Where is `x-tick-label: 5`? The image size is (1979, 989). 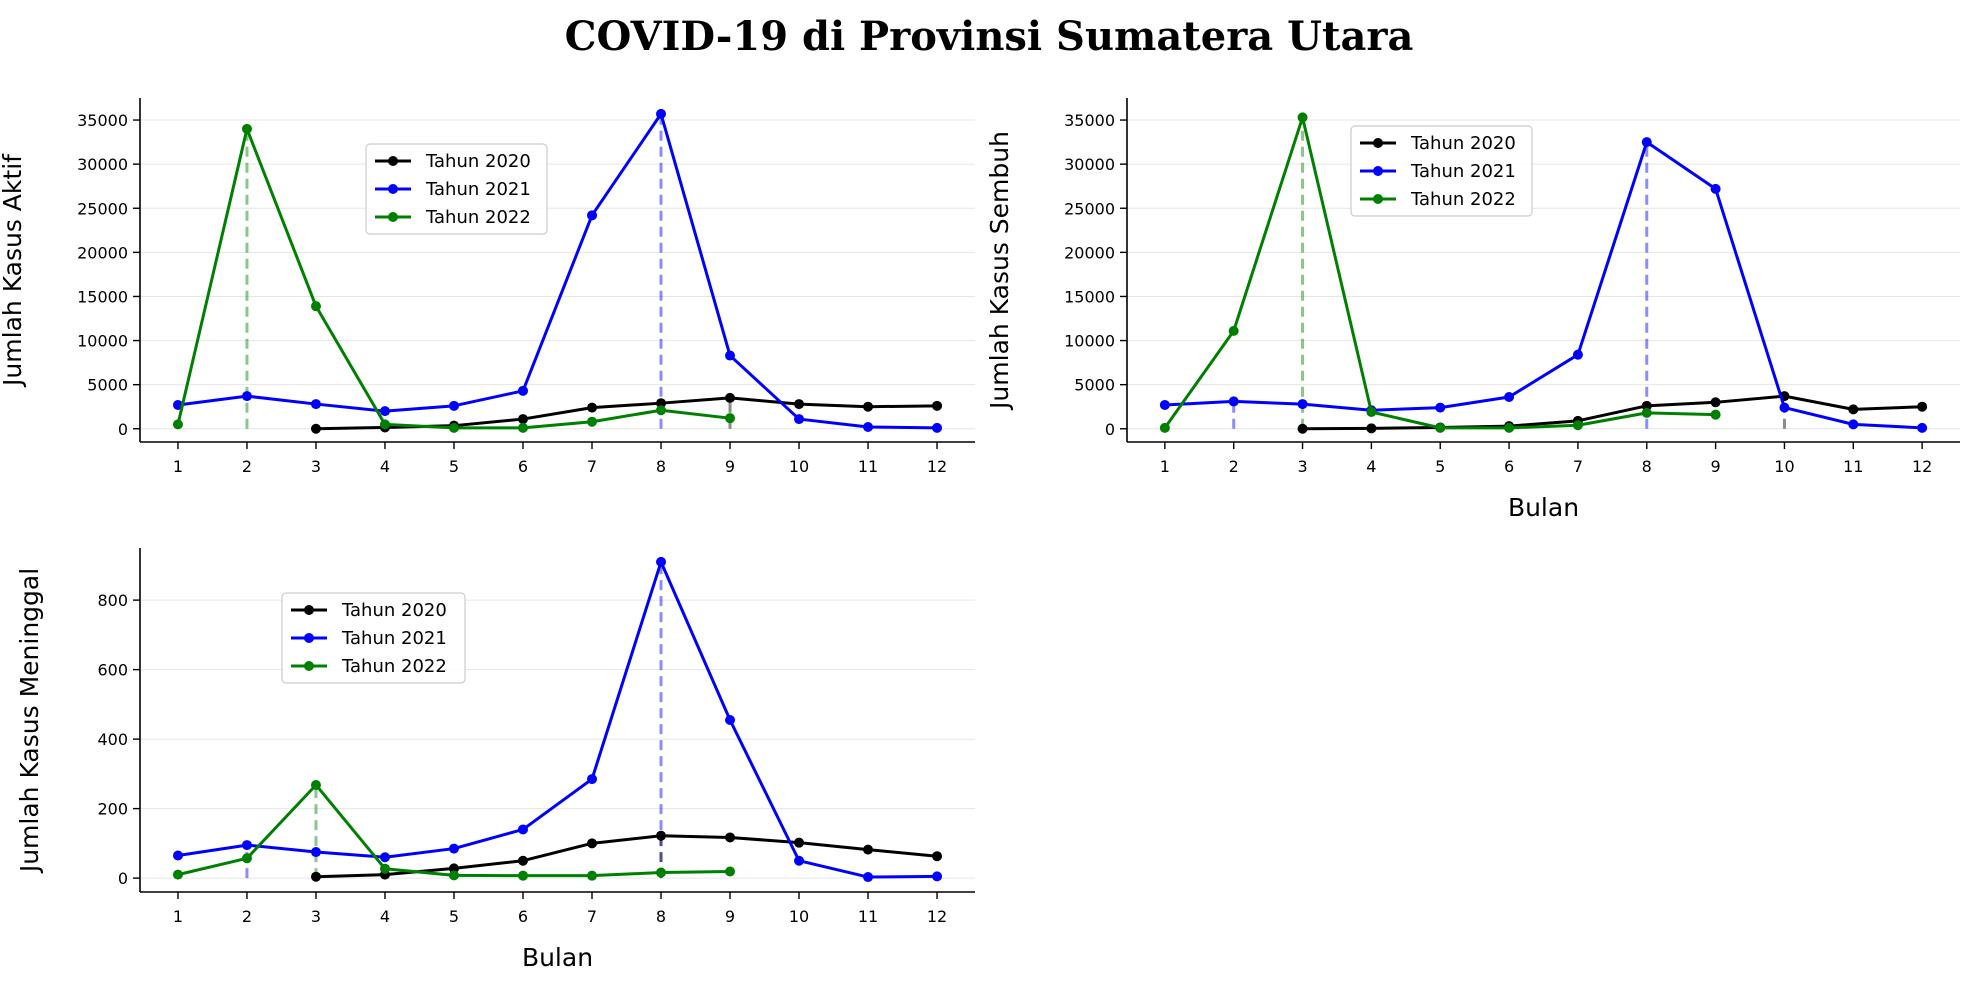 x-tick-label: 5 is located at coordinates (454, 466).